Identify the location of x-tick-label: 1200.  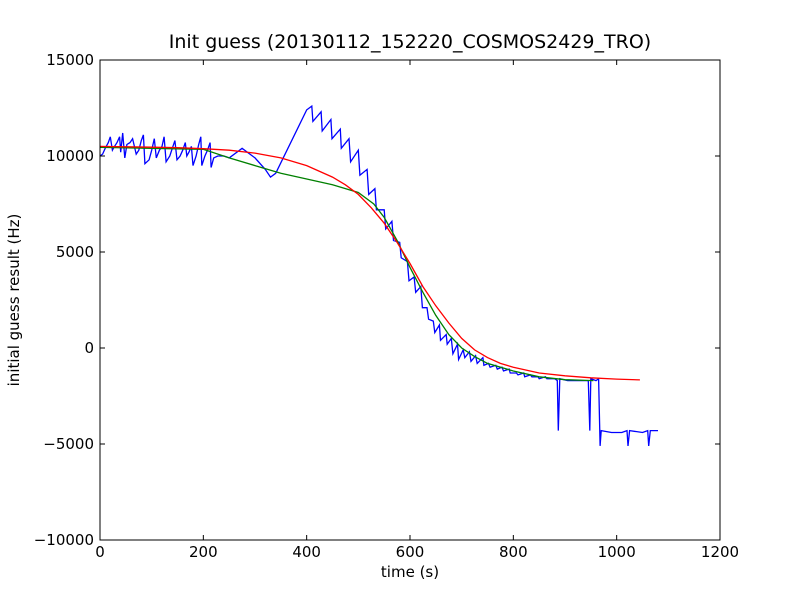
(720, 552).